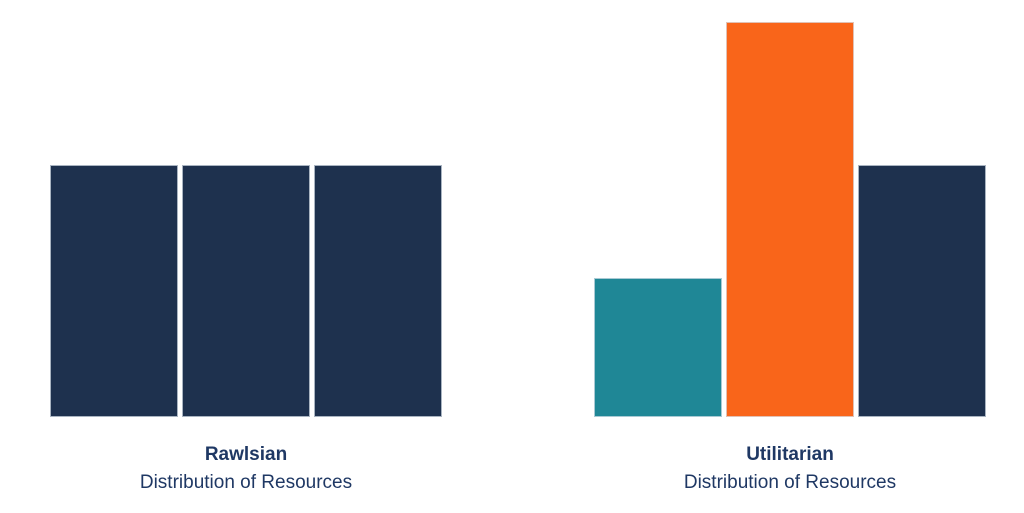 This screenshot has height=513, width=1024. What do you see at coordinates (790, 469) in the screenshot?
I see `utilitarian-label-block: Utilitarian Distribution of Resources` at bounding box center [790, 469].